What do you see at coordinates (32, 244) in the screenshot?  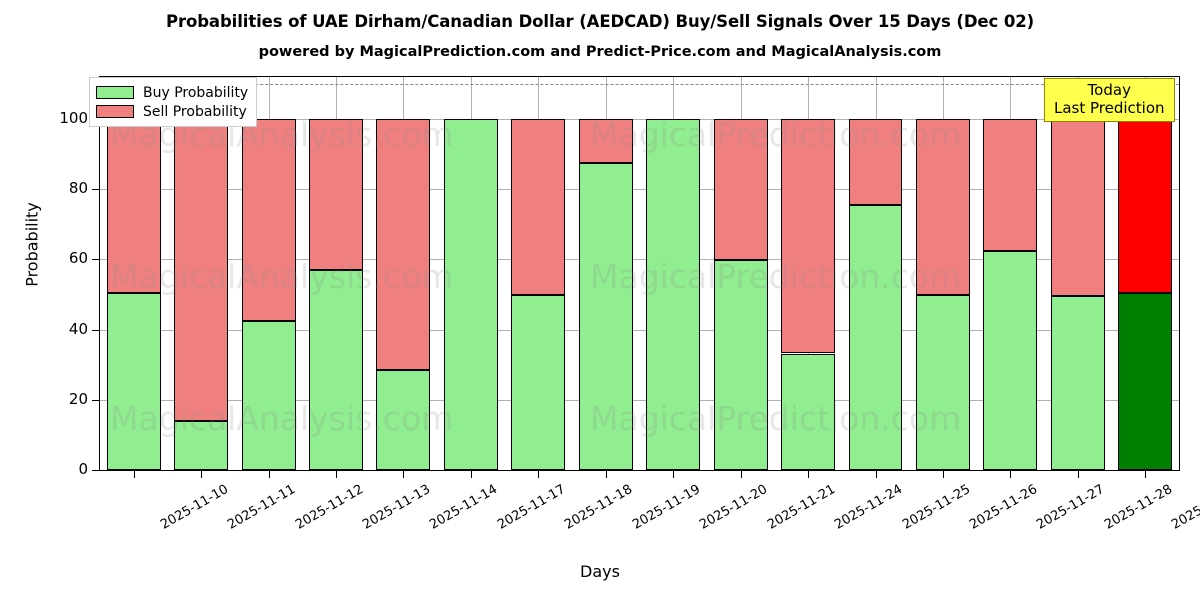 I see `y-axis-label: Probability` at bounding box center [32, 244].